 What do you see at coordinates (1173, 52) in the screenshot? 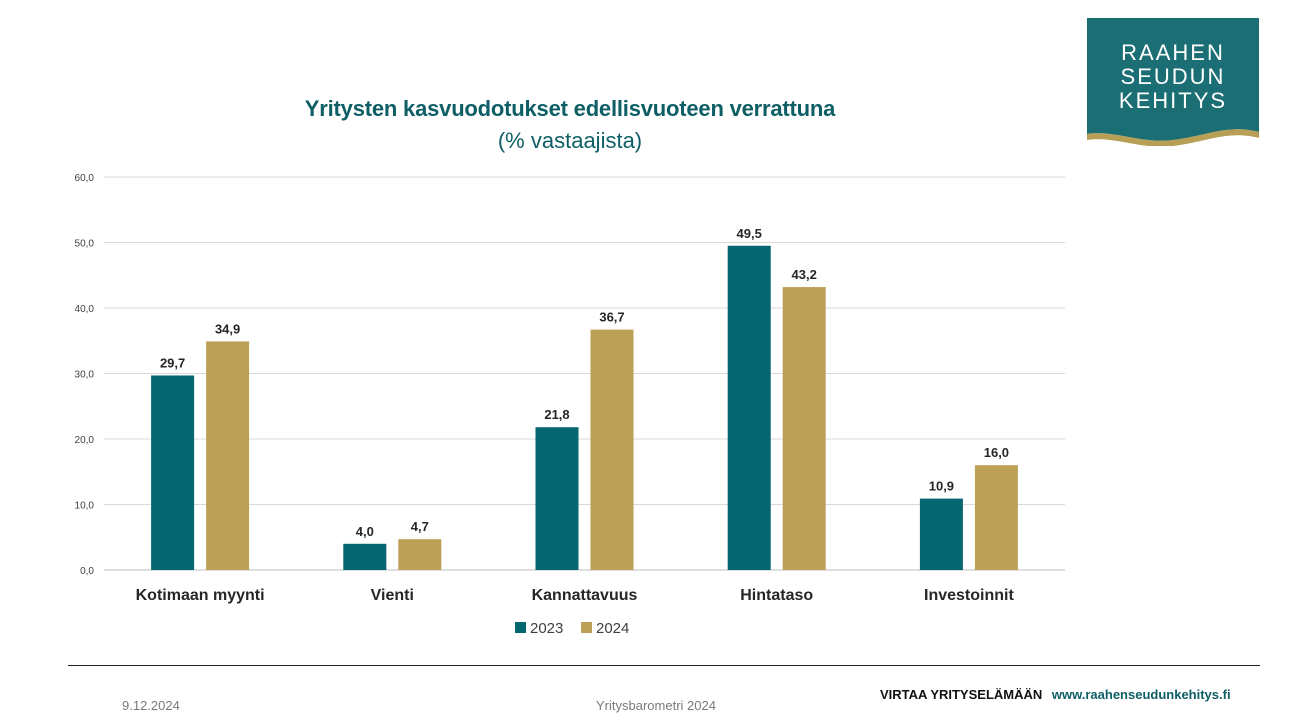
I see `logo-line-1: RAAHEN` at bounding box center [1173, 52].